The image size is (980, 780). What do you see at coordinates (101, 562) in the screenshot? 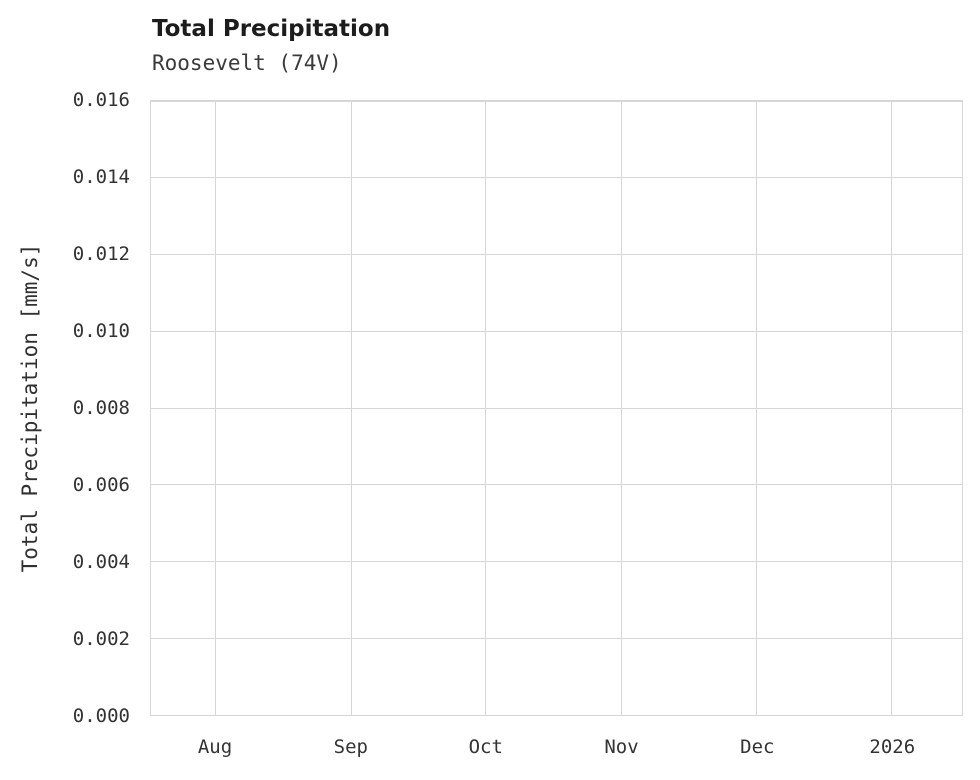
I see `y-tick-label: 0.004` at bounding box center [101, 562].